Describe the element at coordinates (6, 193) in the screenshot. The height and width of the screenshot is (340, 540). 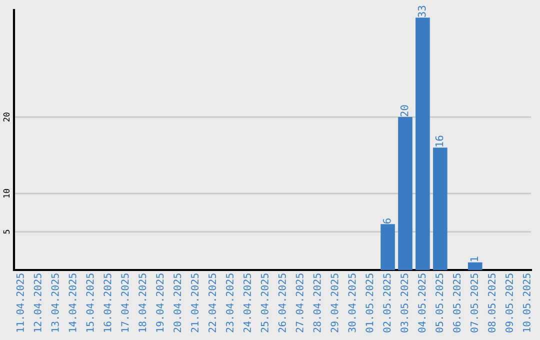
I see `y-tick-label: 10` at that location.